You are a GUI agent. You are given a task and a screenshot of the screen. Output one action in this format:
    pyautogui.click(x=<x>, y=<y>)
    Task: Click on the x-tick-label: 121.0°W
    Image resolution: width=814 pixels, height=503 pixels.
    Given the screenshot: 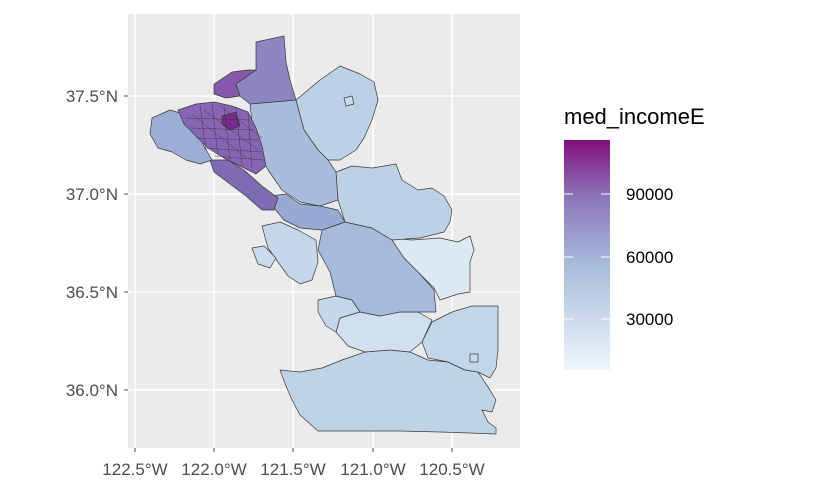 What is the action you would take?
    pyautogui.click(x=372, y=469)
    